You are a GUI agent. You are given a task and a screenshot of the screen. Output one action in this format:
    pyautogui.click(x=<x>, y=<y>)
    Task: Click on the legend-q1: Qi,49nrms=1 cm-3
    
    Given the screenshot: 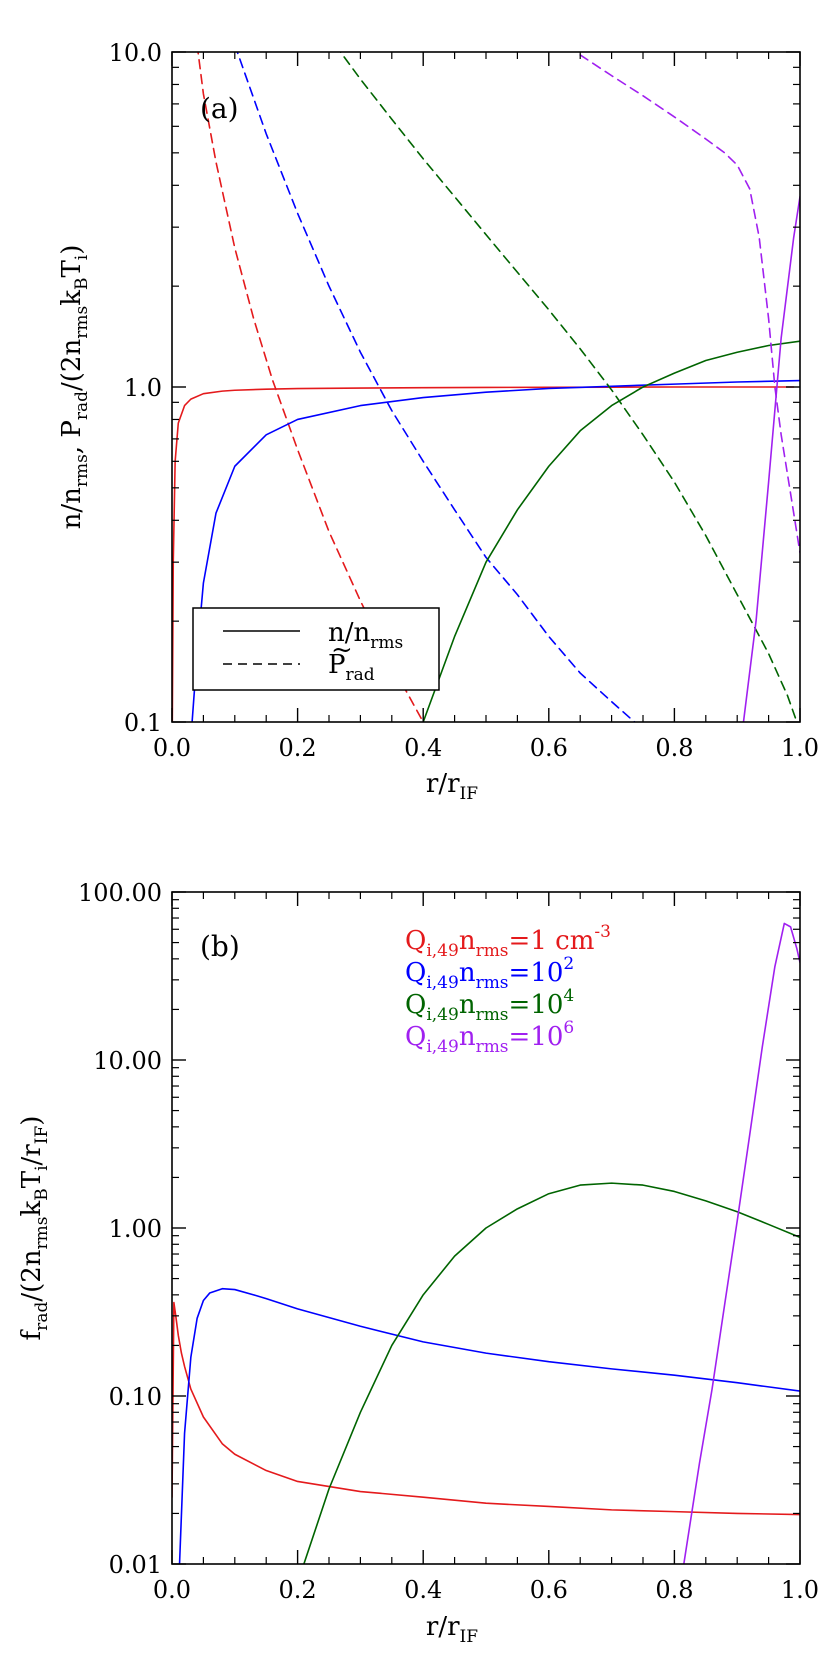 What is the action you would take?
    pyautogui.click(x=508, y=941)
    